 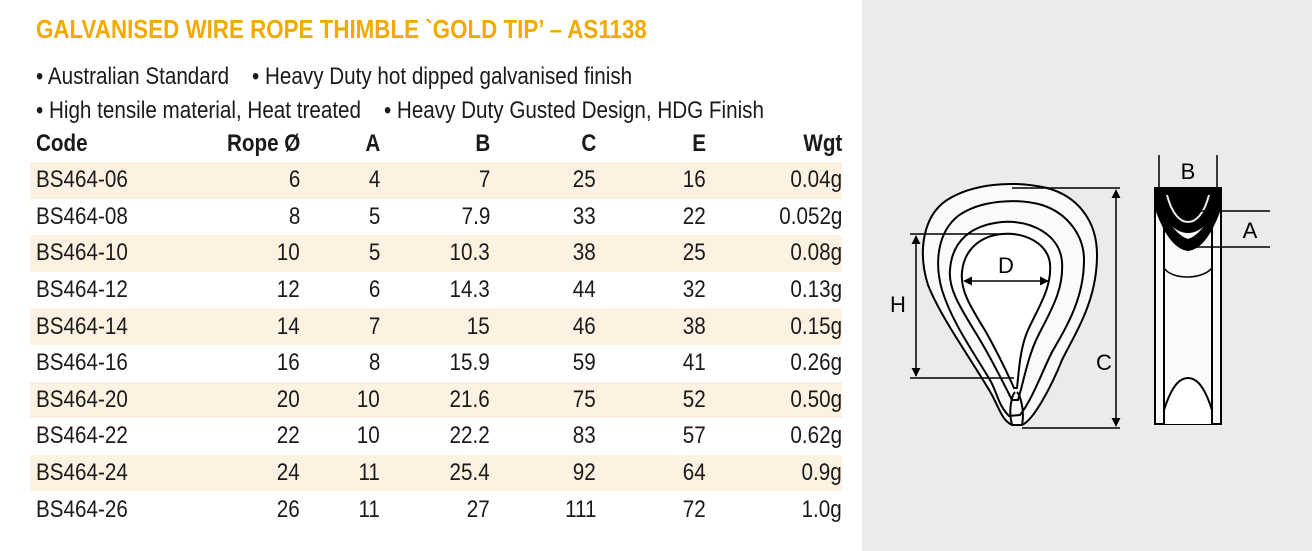 What do you see at coordinates (435, 253) in the screenshot?
I see `cell-b: 10.3` at bounding box center [435, 253].